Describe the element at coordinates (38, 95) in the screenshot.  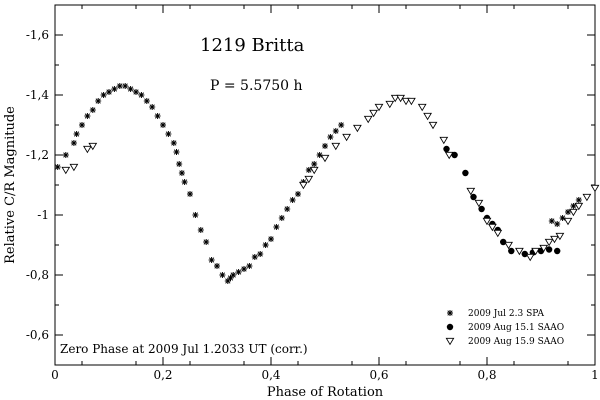
I see `y-tick-label: -1,4` at that location.